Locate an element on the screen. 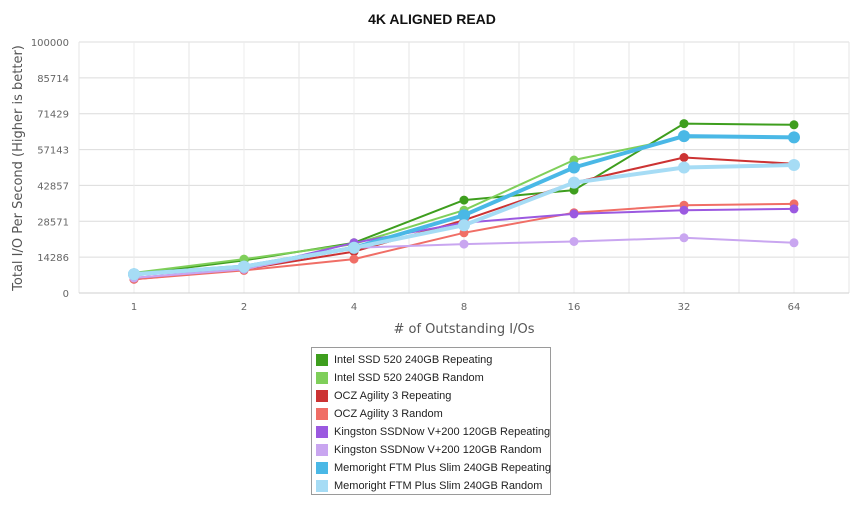 This screenshot has height=520, width=850. legend-label: Kingston SSDNow V+200 120GB Random is located at coordinates (438, 450).